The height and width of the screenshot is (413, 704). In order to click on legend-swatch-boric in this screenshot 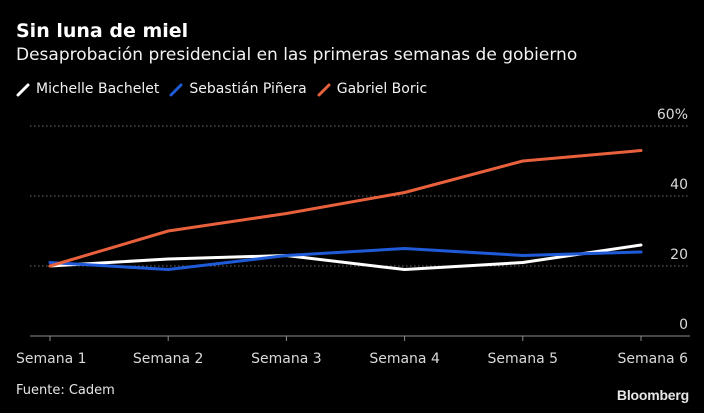, I will do `click(324, 90)`.